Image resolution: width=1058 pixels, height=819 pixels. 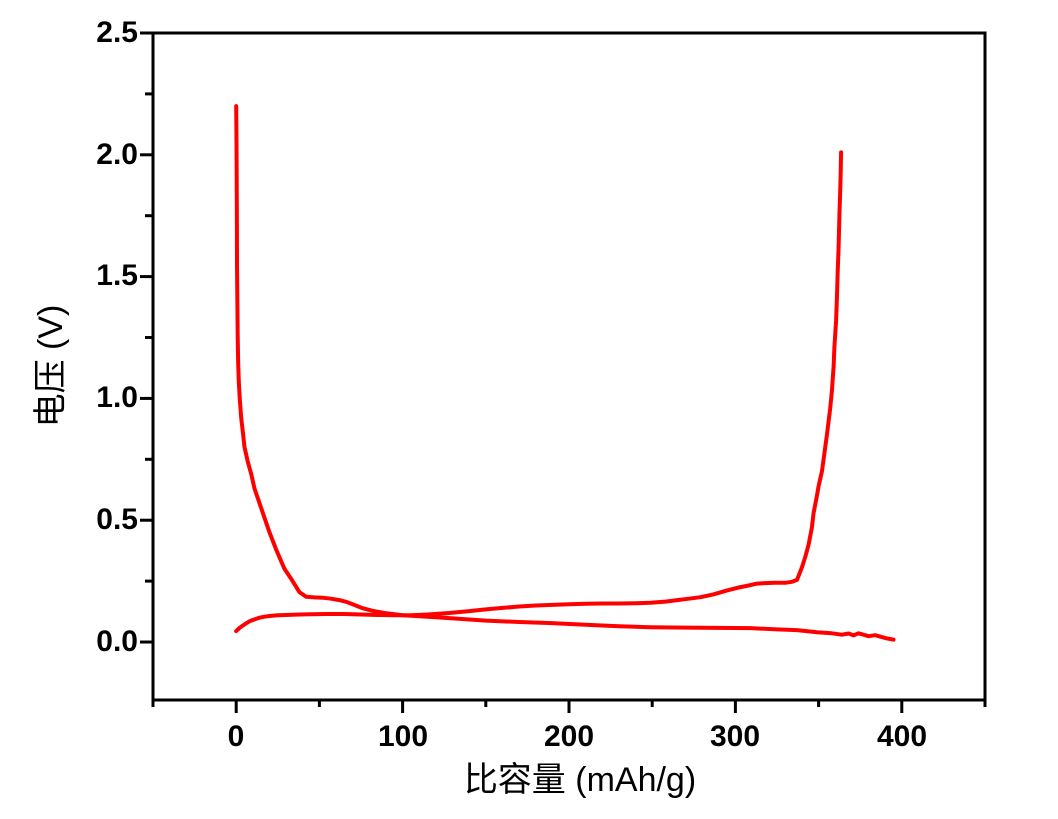 What do you see at coordinates (117, 275) in the screenshot?
I see `y-tick-label-1.5: 1.5` at bounding box center [117, 275].